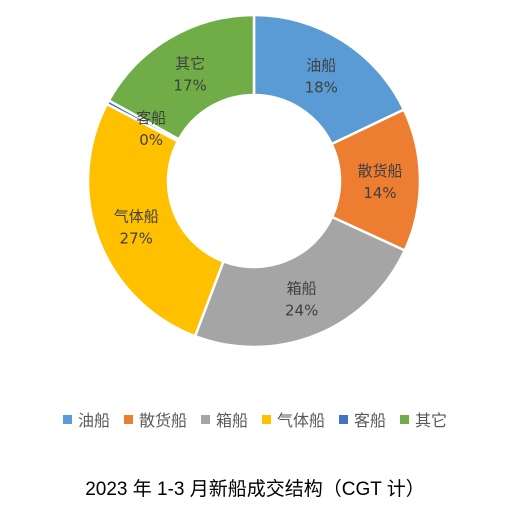 This screenshot has width=510, height=505. I want to click on legend-label: 气体船, so click(301, 420).